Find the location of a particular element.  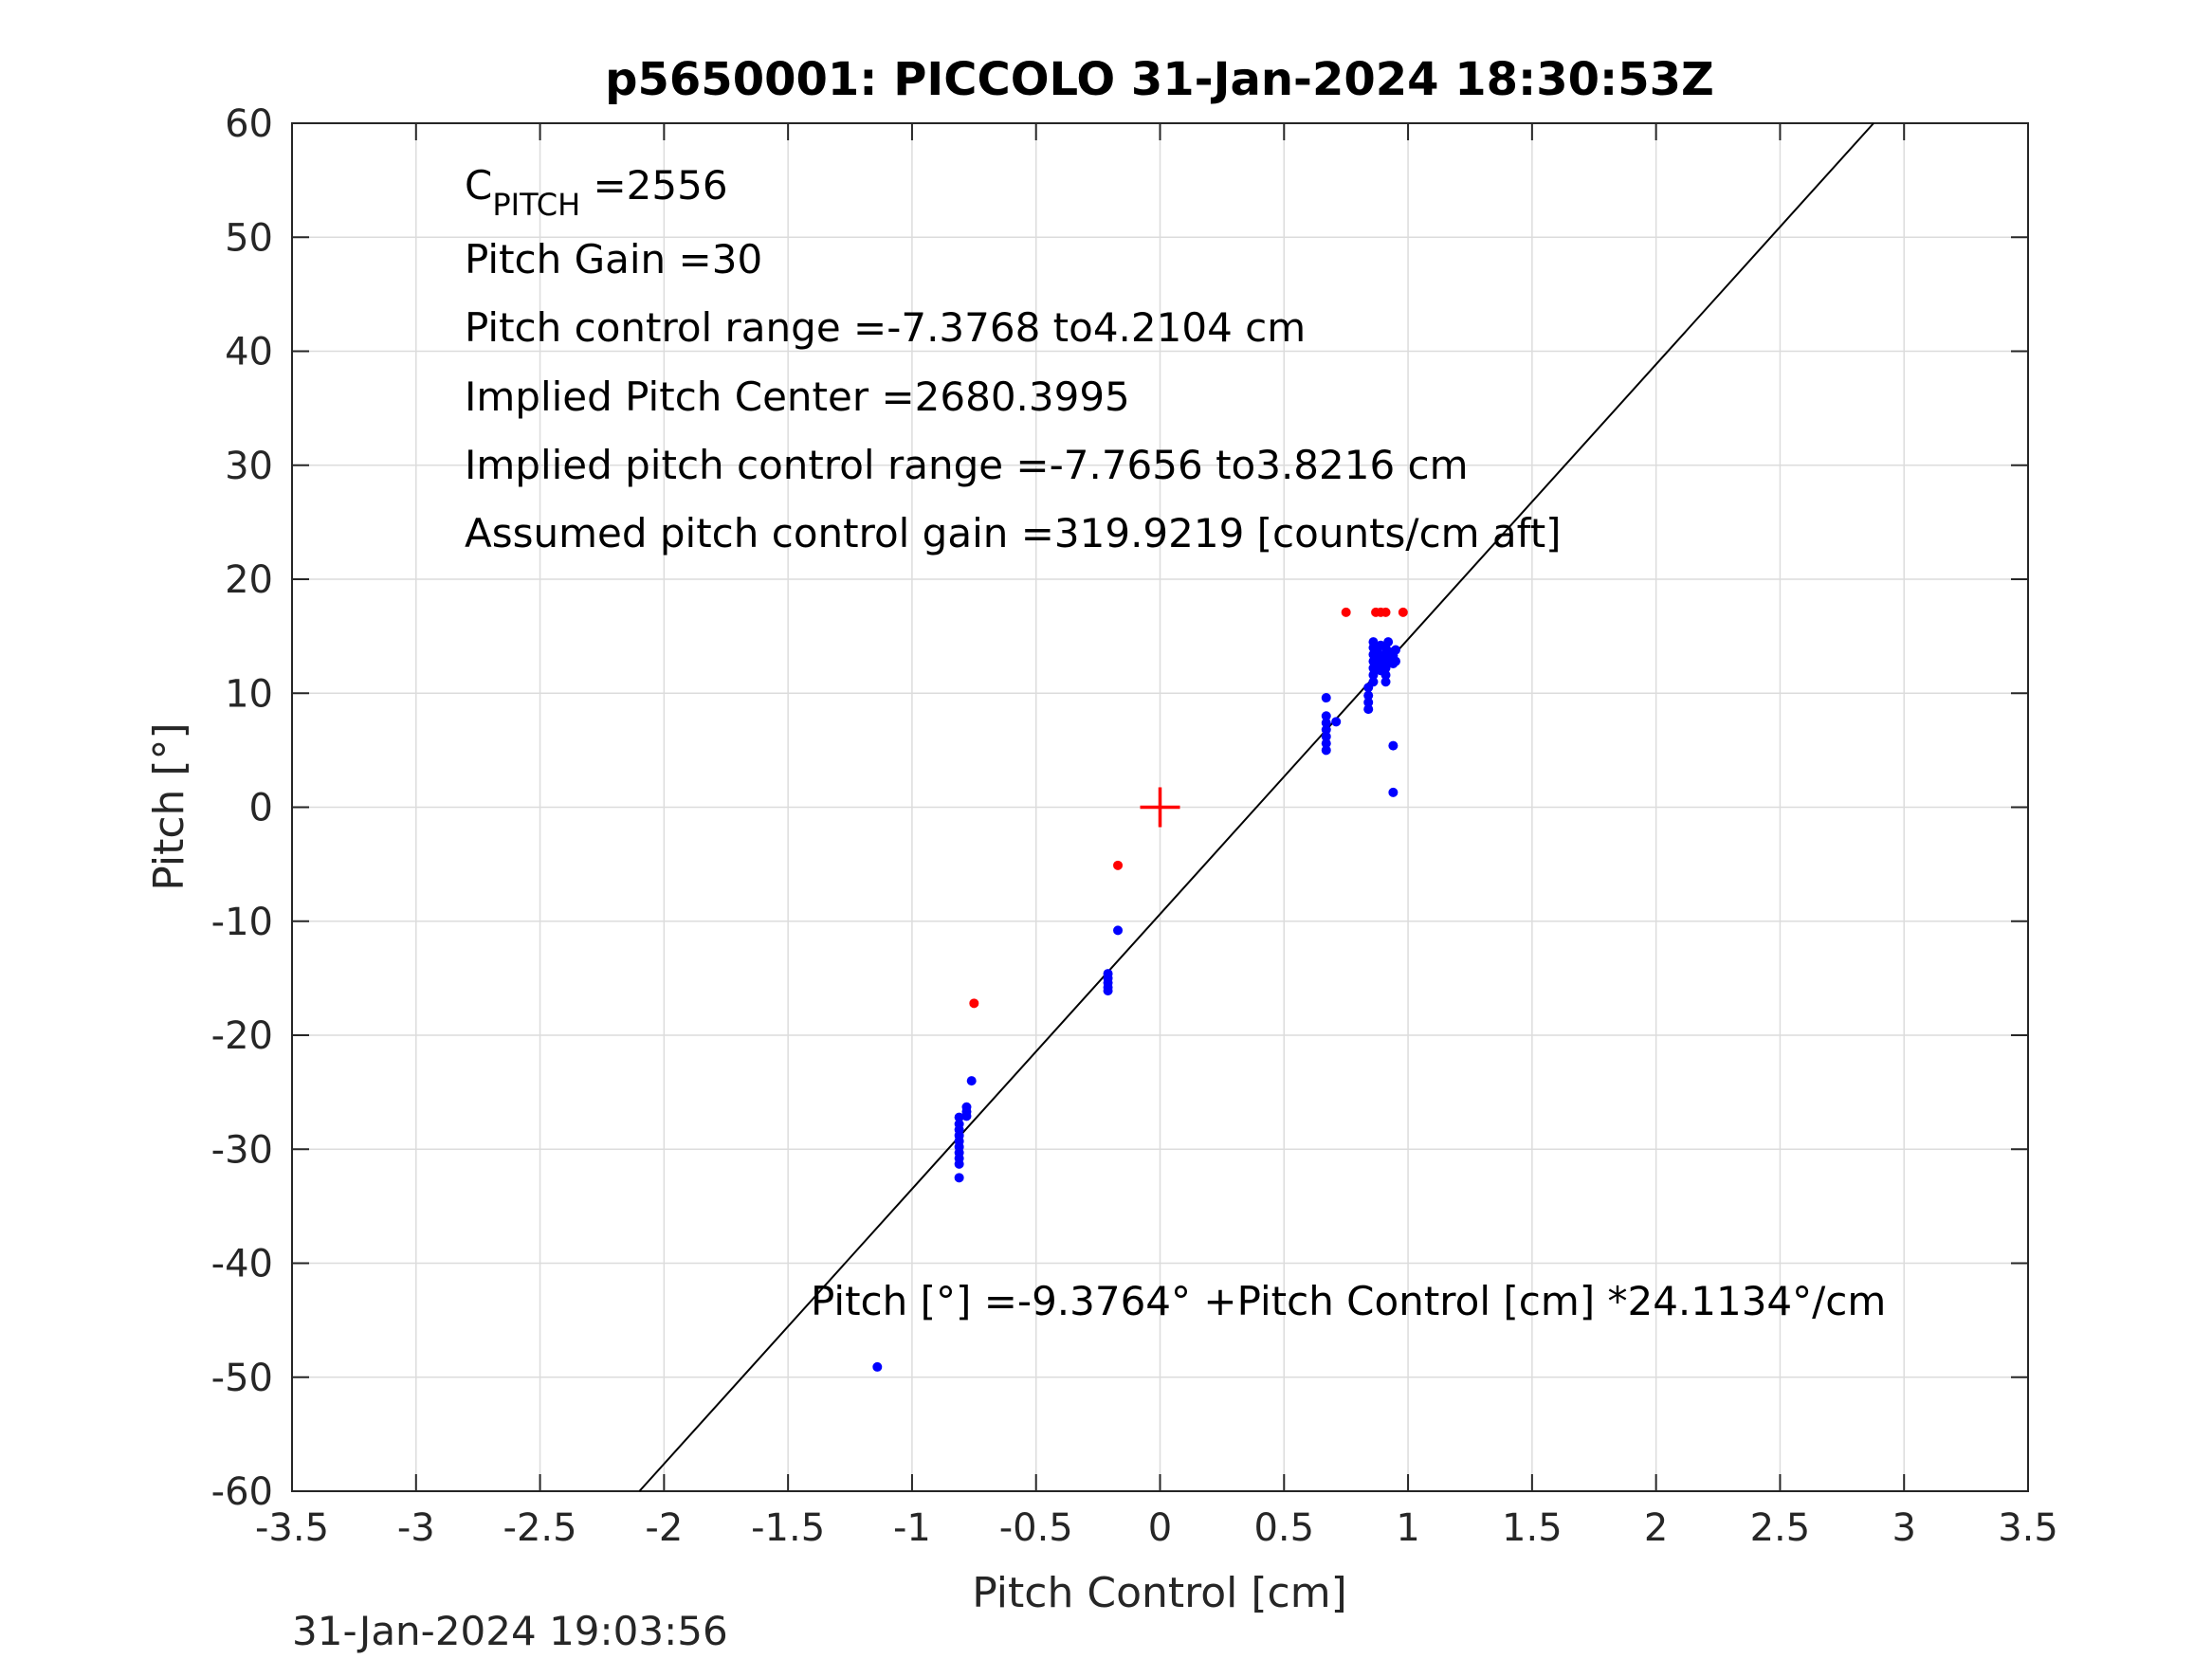

x-tick-label: -0.5 is located at coordinates (1036, 1528).